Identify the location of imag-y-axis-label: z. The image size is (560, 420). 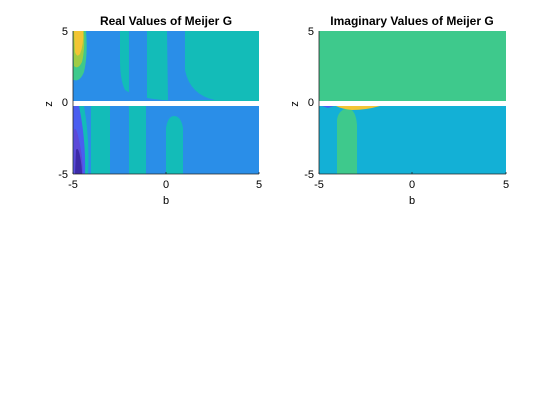
(295, 104).